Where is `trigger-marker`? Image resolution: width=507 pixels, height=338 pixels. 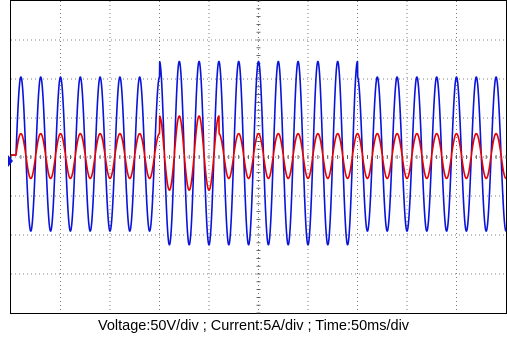
trigger-marker is located at coordinates (10, 161).